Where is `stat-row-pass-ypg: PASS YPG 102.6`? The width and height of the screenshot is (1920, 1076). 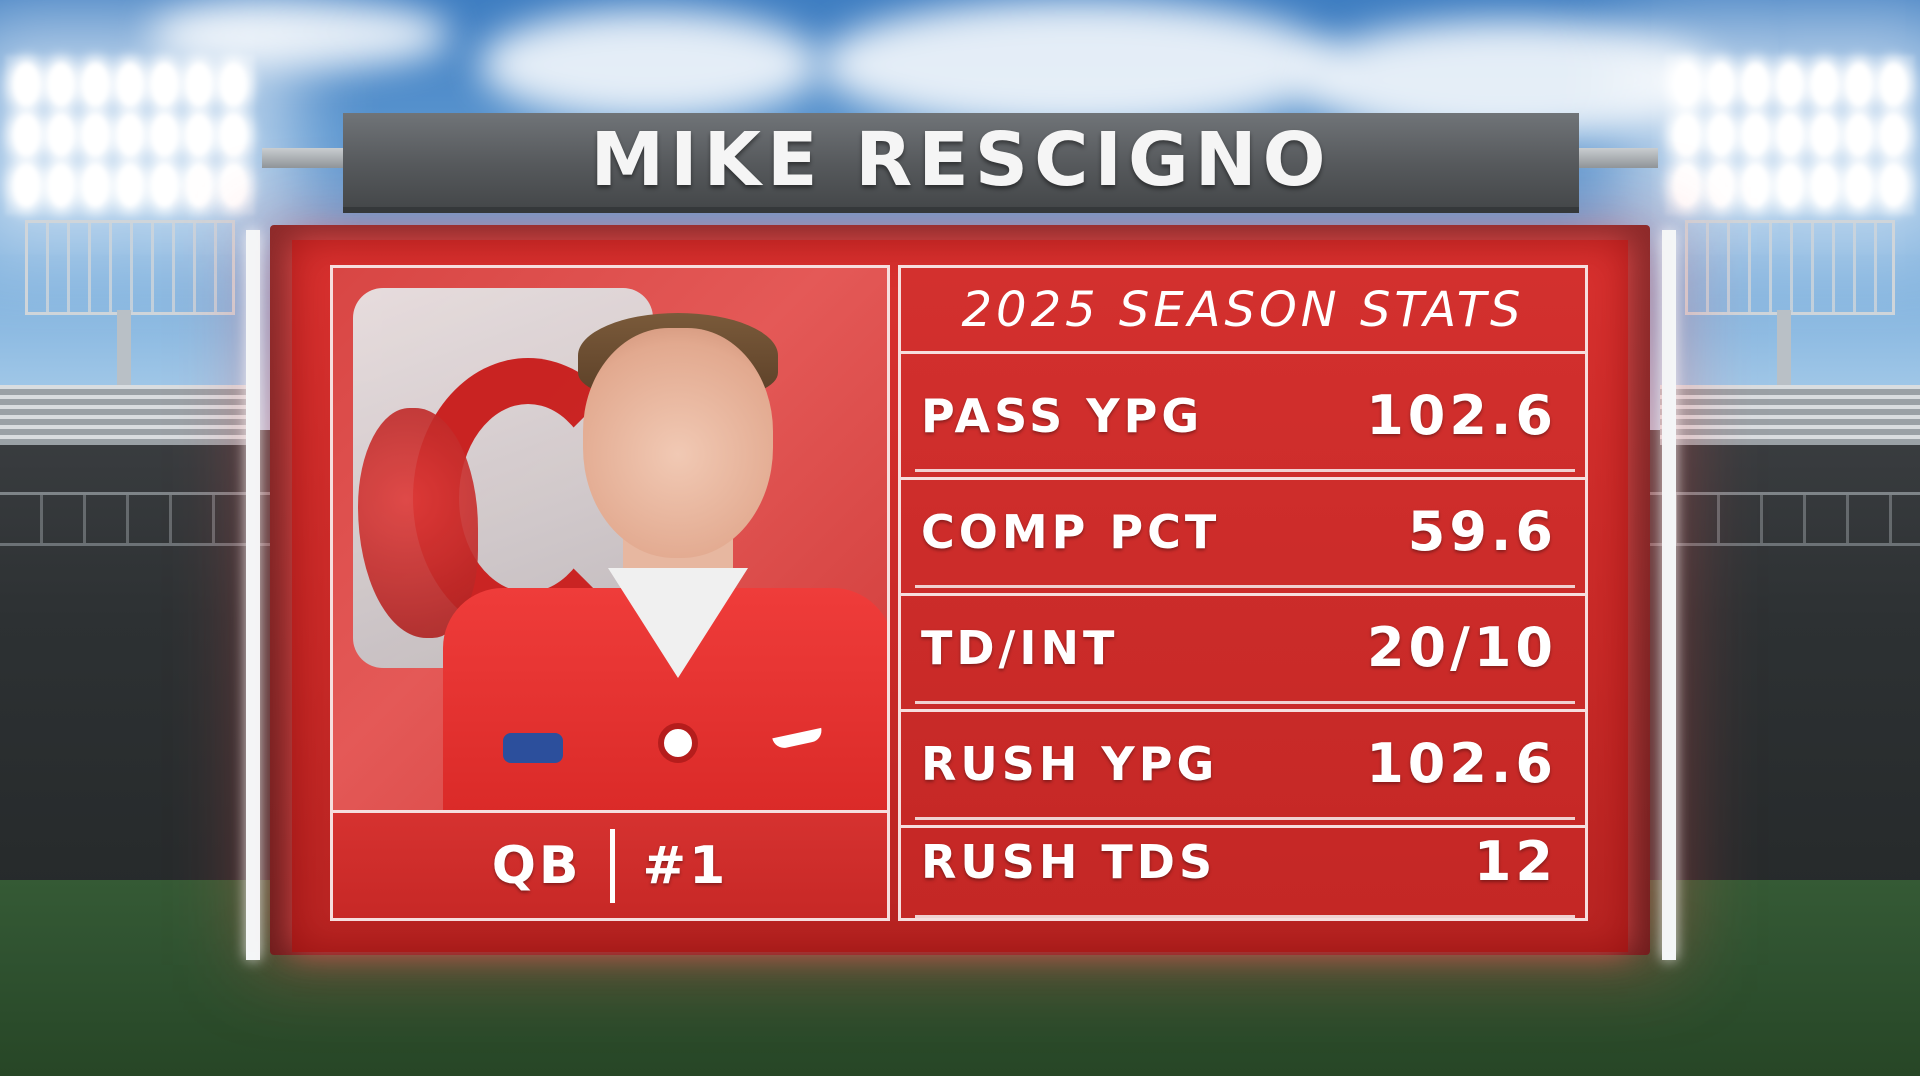
stat-row-pass-ypg: PASS YPG 102.6 is located at coordinates (1245, 417).